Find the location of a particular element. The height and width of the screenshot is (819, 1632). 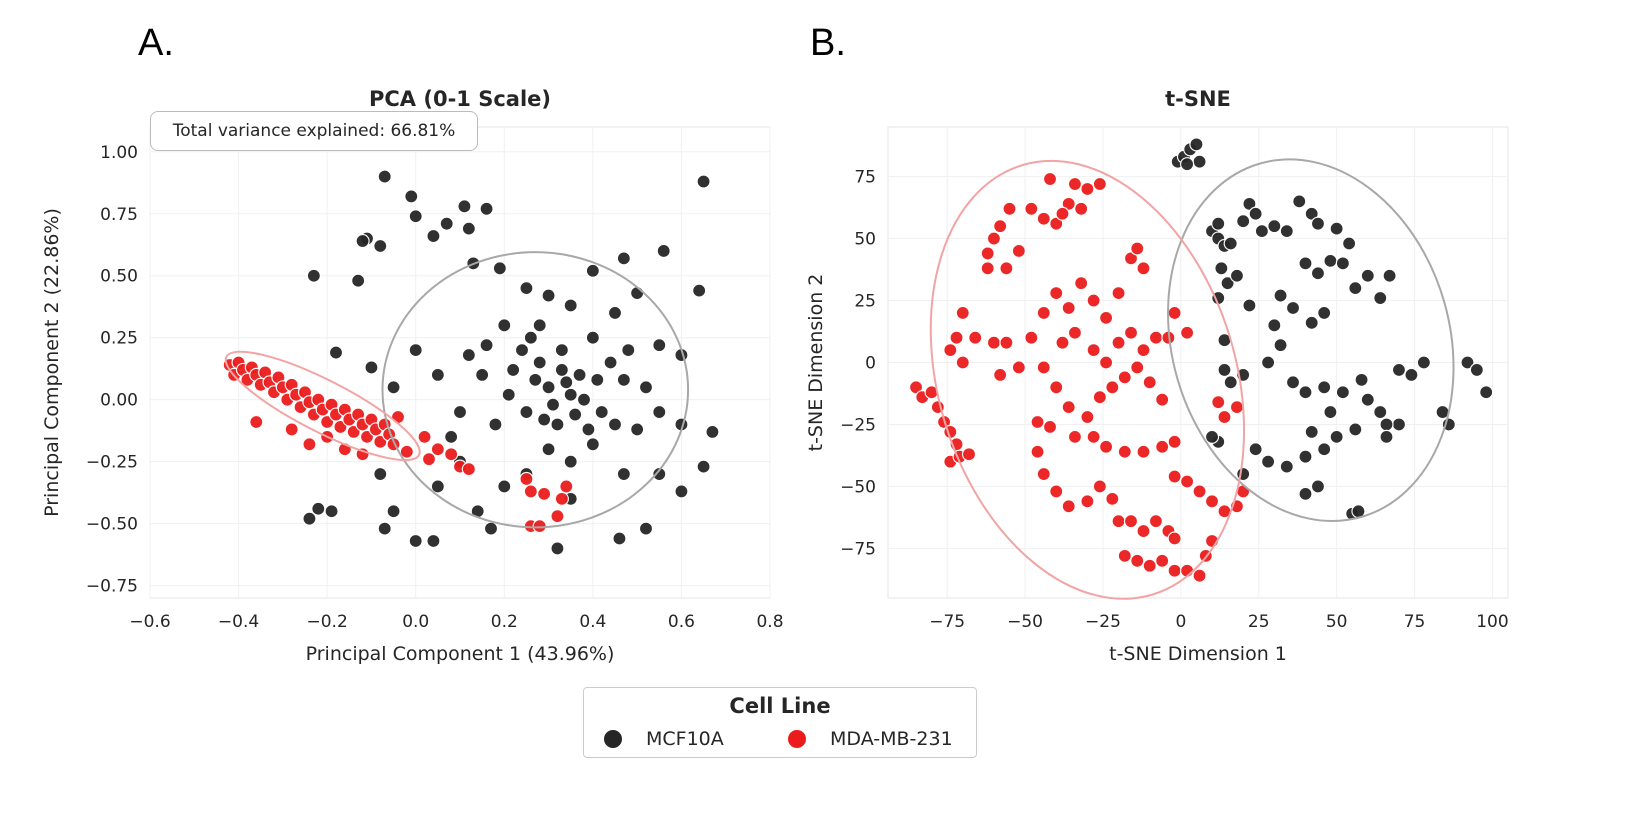

panel-label-a: A. is located at coordinates (156, 43).